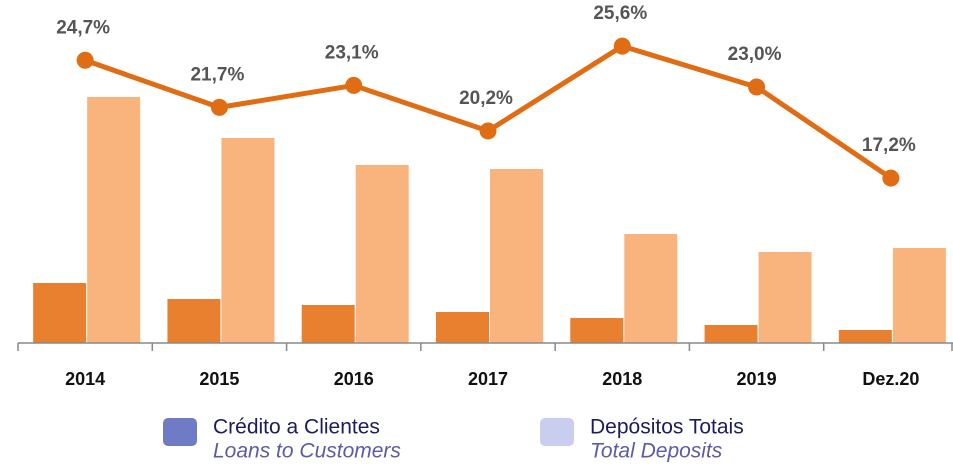 The image size is (953, 466). What do you see at coordinates (352, 52) in the screenshot?
I see `value-label: 23,1%` at bounding box center [352, 52].